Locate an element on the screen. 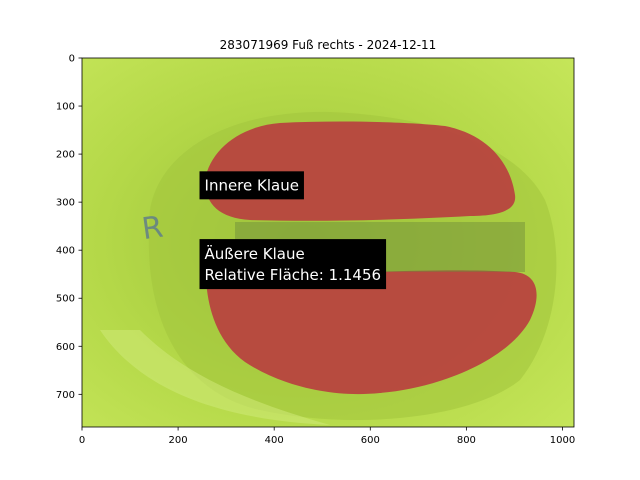  annotation-inner-claw-text: Innere Klaue is located at coordinates (252, 185).